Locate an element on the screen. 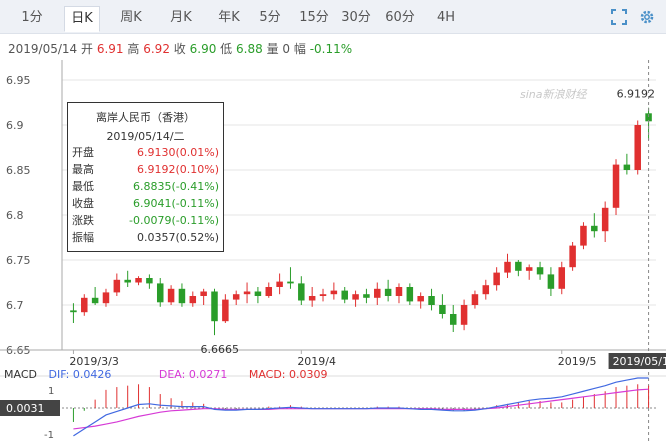  tooltip-row: 开盘 6.9130(0.01%) is located at coordinates (145, 152).